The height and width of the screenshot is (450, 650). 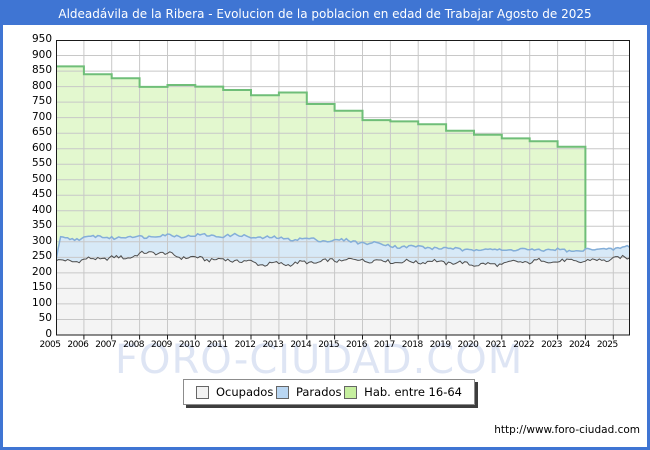 What do you see at coordinates (161, 345) in the screenshot?
I see `x-axis-label: 2009` at bounding box center [161, 345].